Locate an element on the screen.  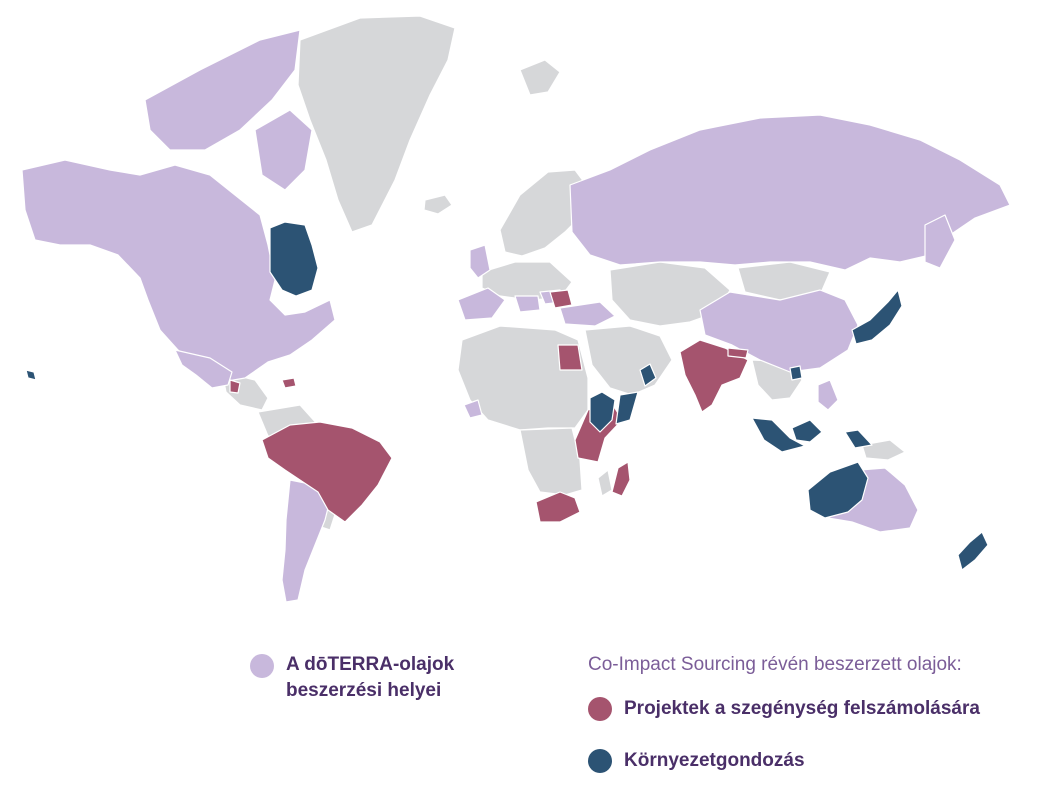
region-indonesia is located at coordinates (778, 435).